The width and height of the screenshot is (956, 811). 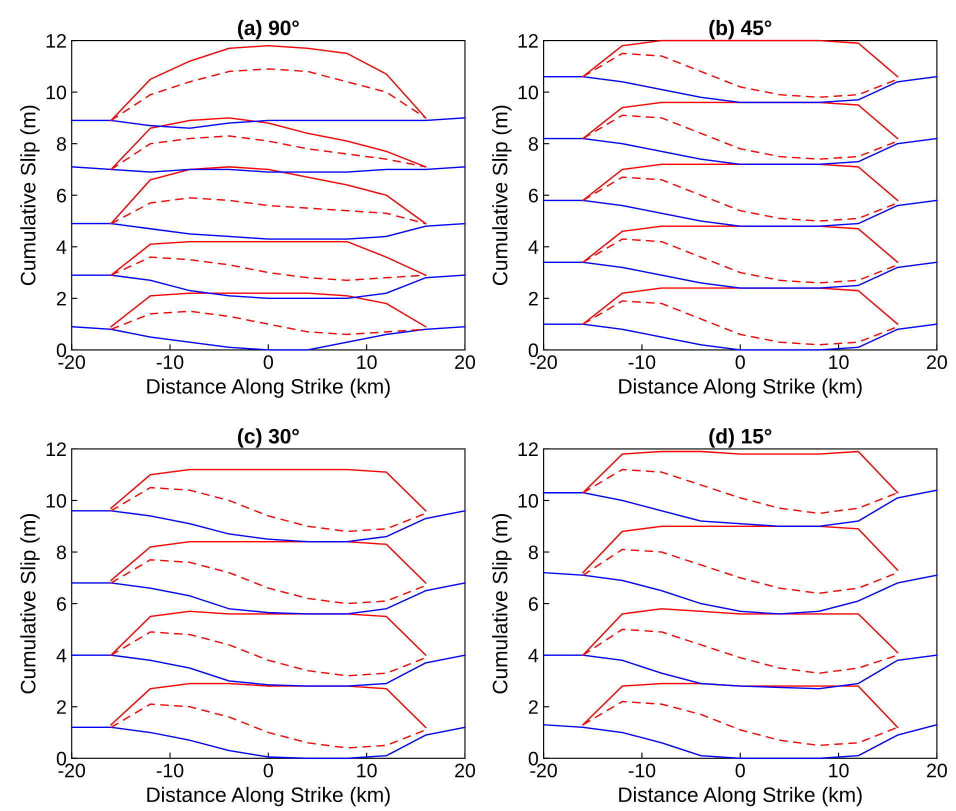 I want to click on chart-title: (b) 45°, so click(x=740, y=30).